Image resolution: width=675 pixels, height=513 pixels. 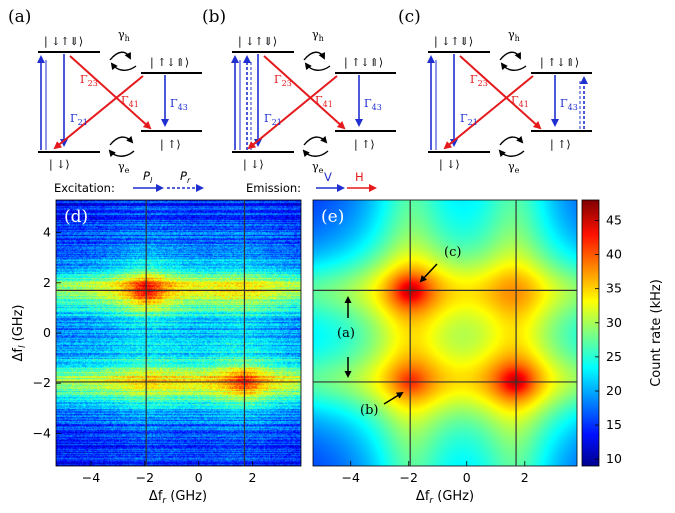 What do you see at coordinates (435, 473) in the screenshot?
I see `ticks-e: −4 −2 0 2` at bounding box center [435, 473].